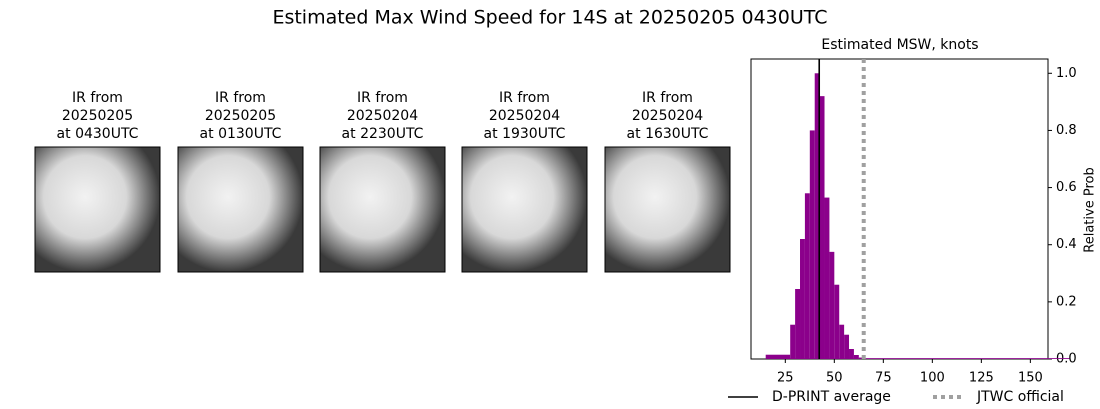 The image size is (1100, 409). I want to click on y-tick-label: 0.6, so click(1066, 187).